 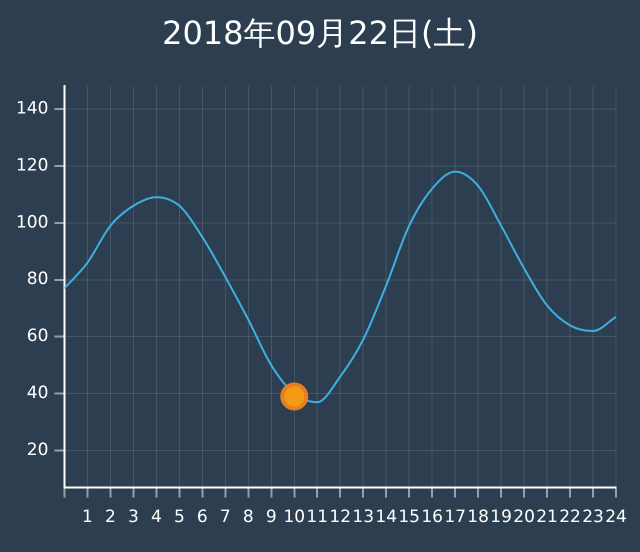 What do you see at coordinates (317, 517) in the screenshot?
I see `x-tick-label: 11` at bounding box center [317, 517].